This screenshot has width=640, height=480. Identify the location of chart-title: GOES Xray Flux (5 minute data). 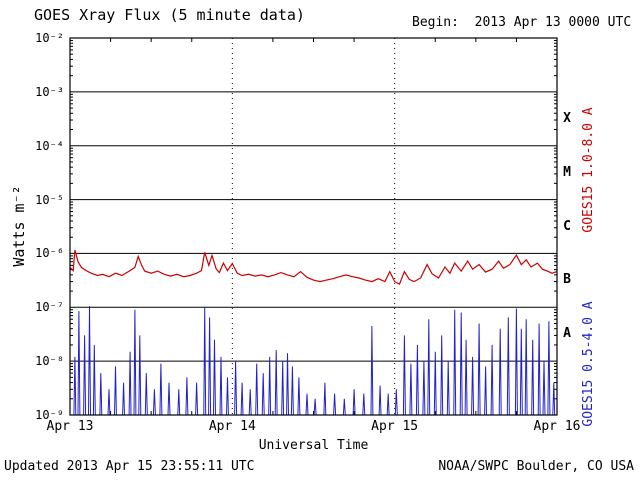
(169, 15).